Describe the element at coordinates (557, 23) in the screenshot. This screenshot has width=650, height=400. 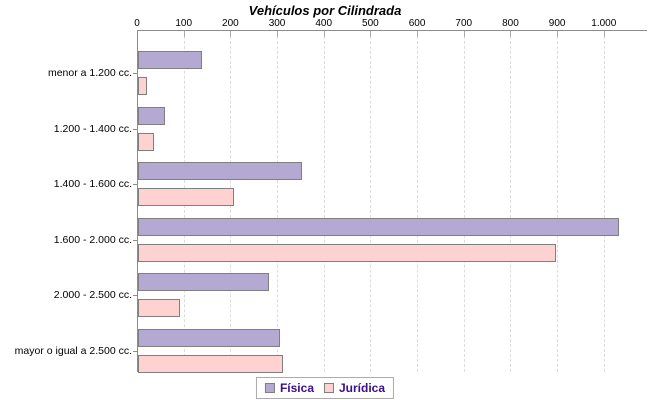
I see `x-tick-label: 900` at that location.